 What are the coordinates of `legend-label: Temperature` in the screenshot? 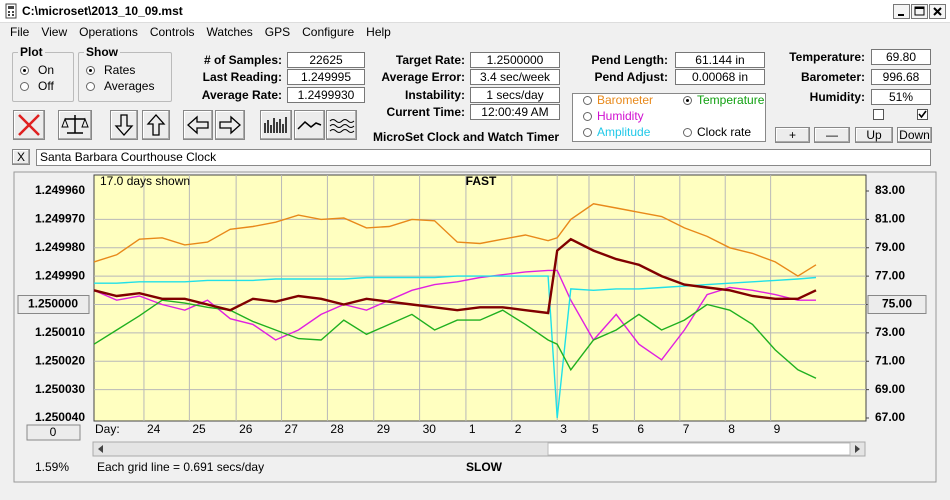 It's located at (731, 100).